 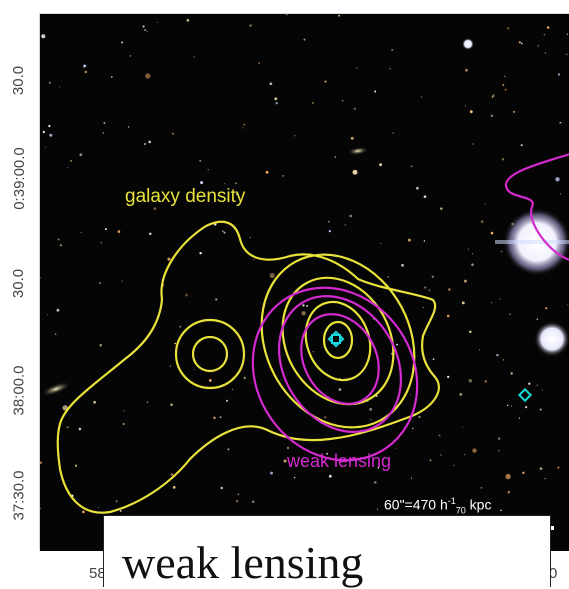 I want to click on diffraction-spike, so click(x=532, y=242).